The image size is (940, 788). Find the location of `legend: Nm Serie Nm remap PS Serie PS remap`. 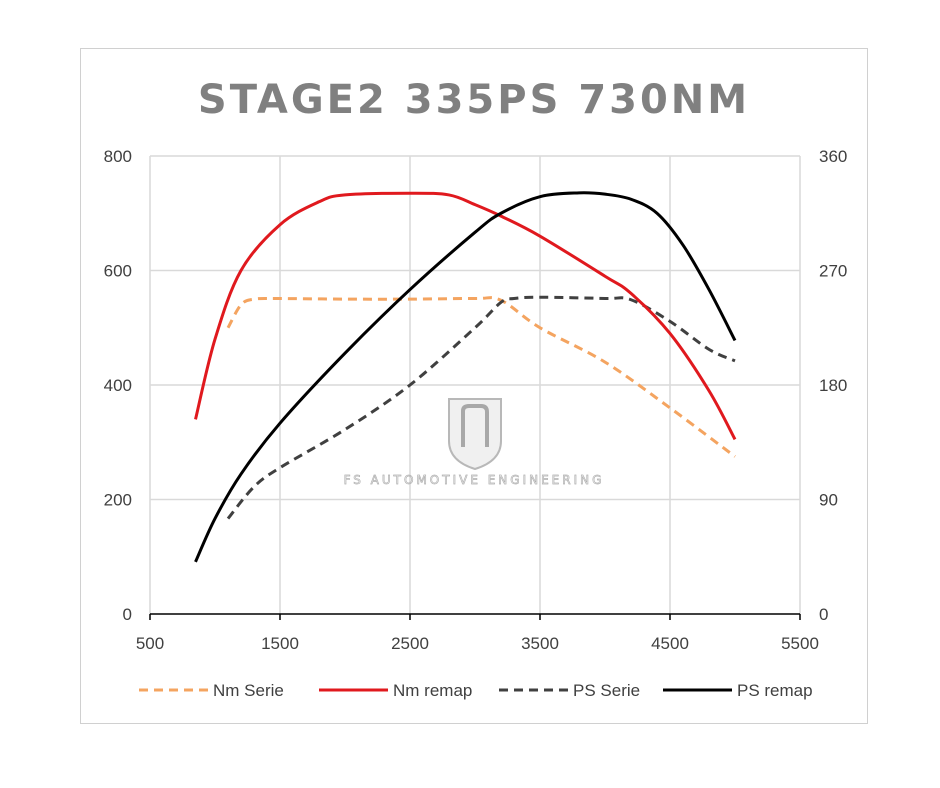

legend: Nm Serie Nm remap PS Serie PS remap is located at coordinates (476, 690).